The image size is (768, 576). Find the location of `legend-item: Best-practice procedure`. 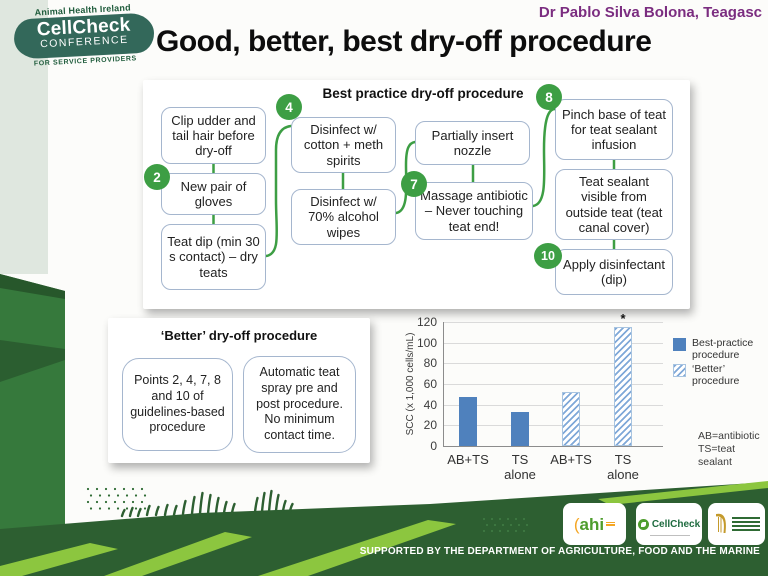

legend-item: Best-practice procedure is located at coordinates (717, 349).